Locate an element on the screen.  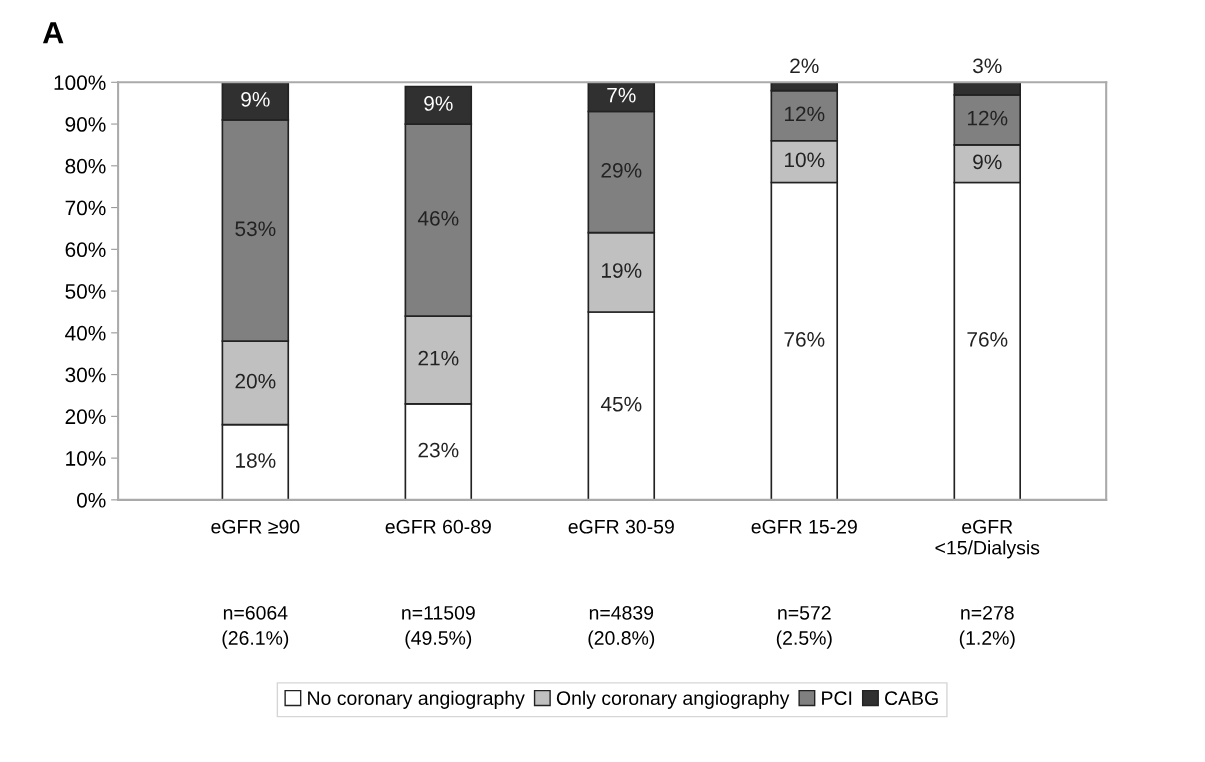
text: n=572 (2.5%) is located at coordinates (804, 627).